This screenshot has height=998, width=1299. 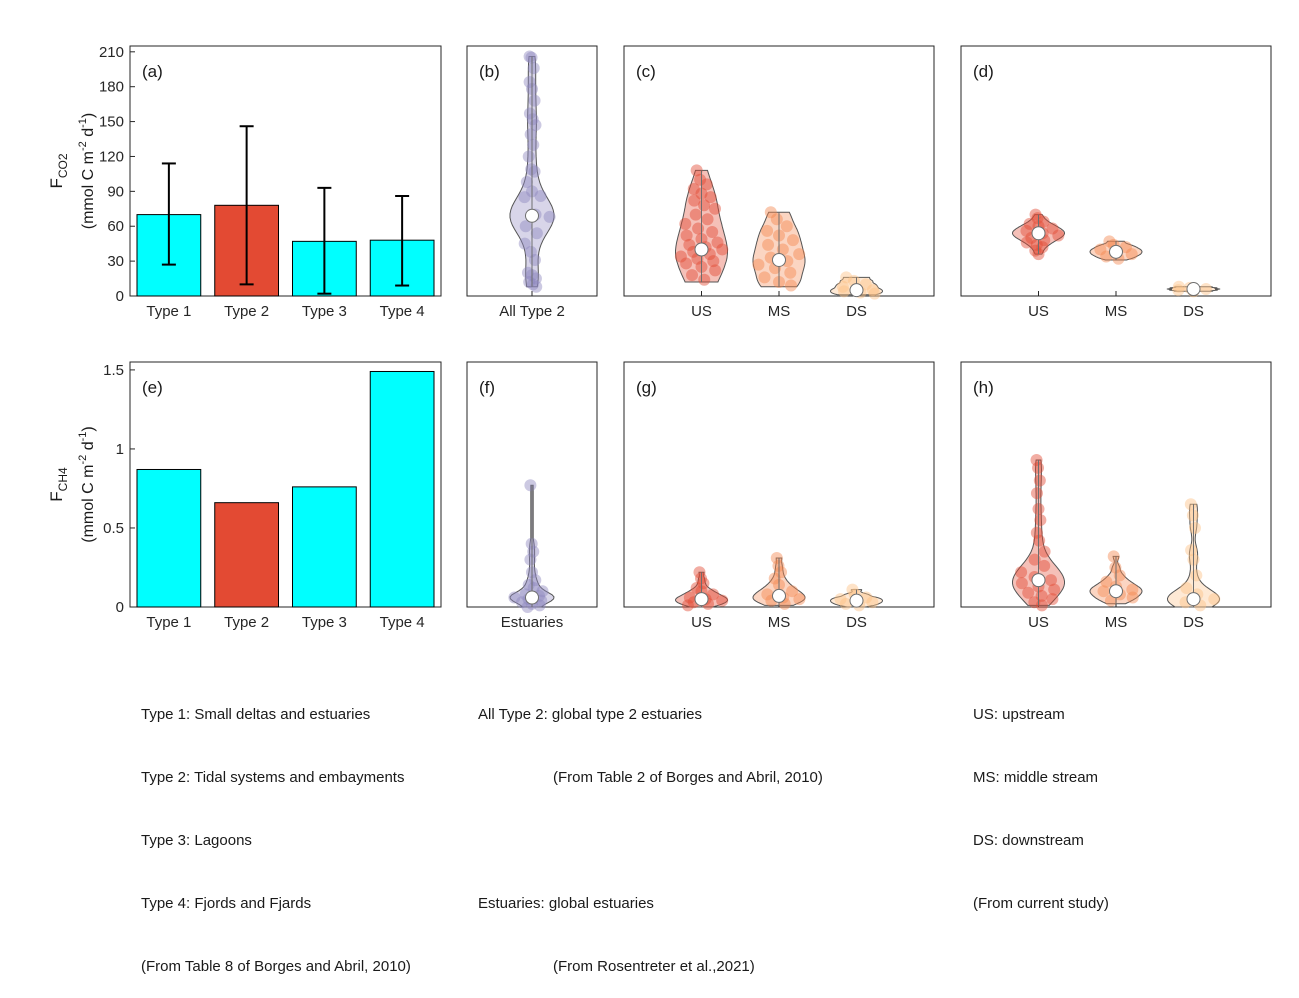 I want to click on x-tick-label: Type 3, so click(x=324, y=622).